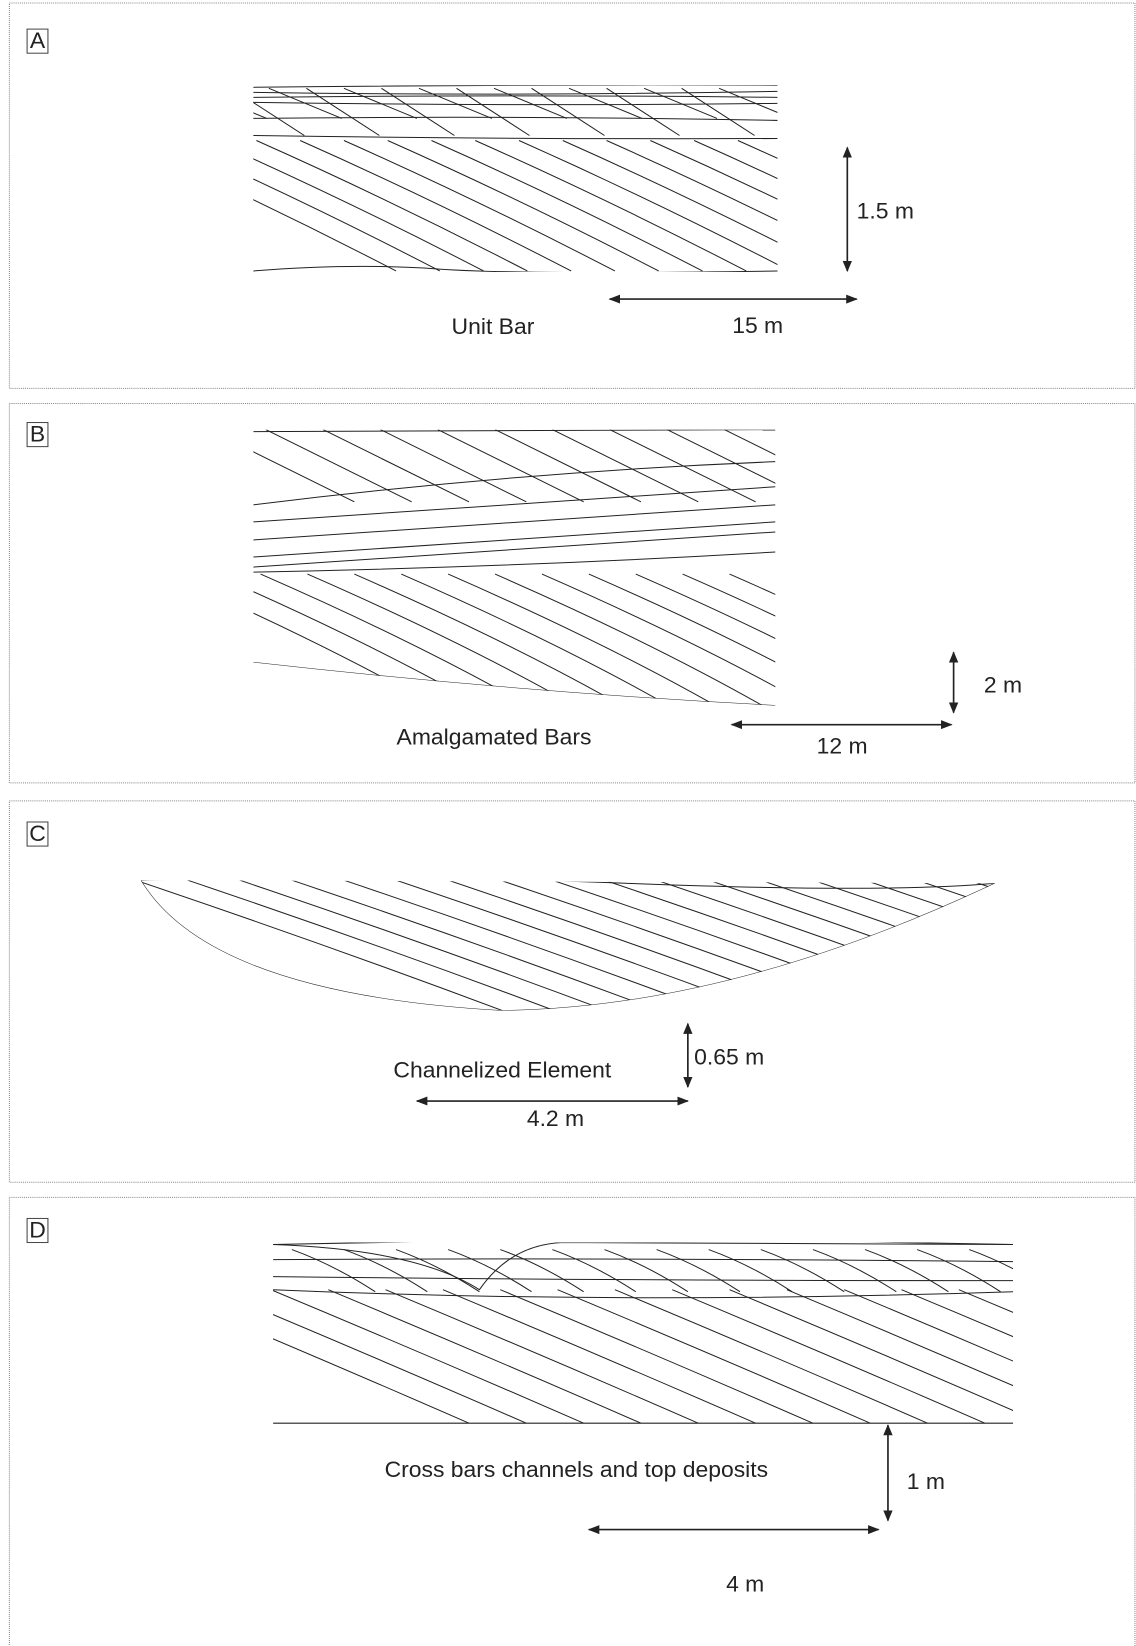 The image size is (1136, 1646). I want to click on panel-letter: A, so click(37, 40).